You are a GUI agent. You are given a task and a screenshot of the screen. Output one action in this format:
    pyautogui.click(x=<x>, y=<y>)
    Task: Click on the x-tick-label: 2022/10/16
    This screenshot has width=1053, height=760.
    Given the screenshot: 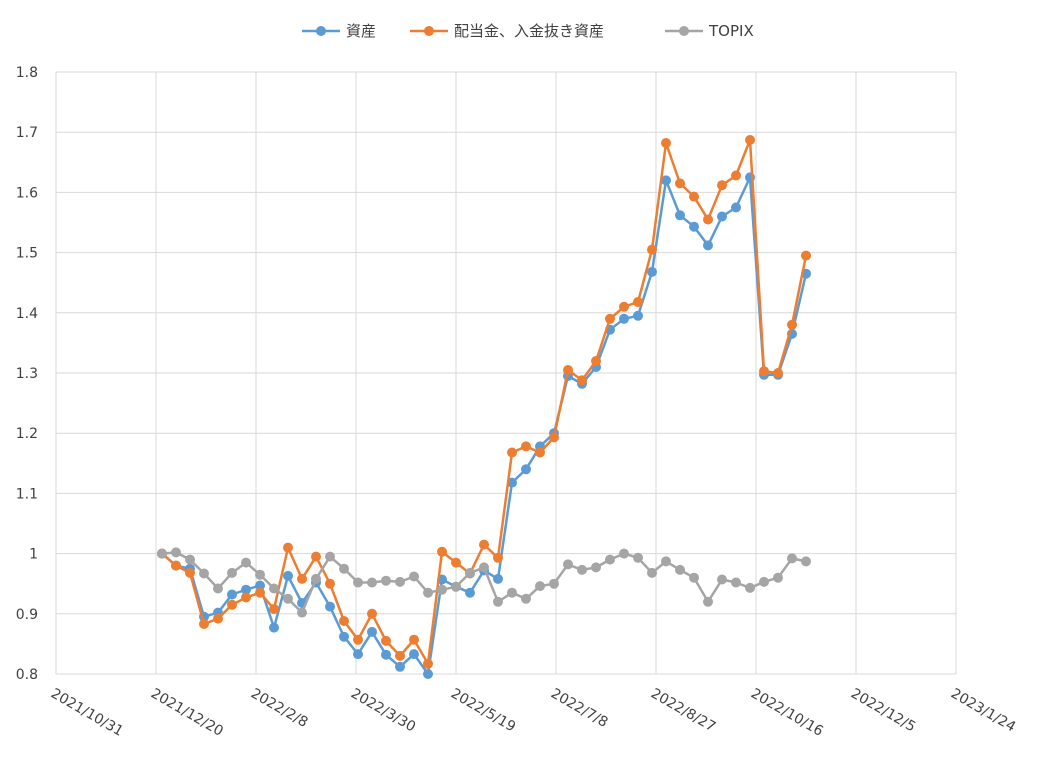 What is the action you would take?
    pyautogui.click(x=787, y=713)
    